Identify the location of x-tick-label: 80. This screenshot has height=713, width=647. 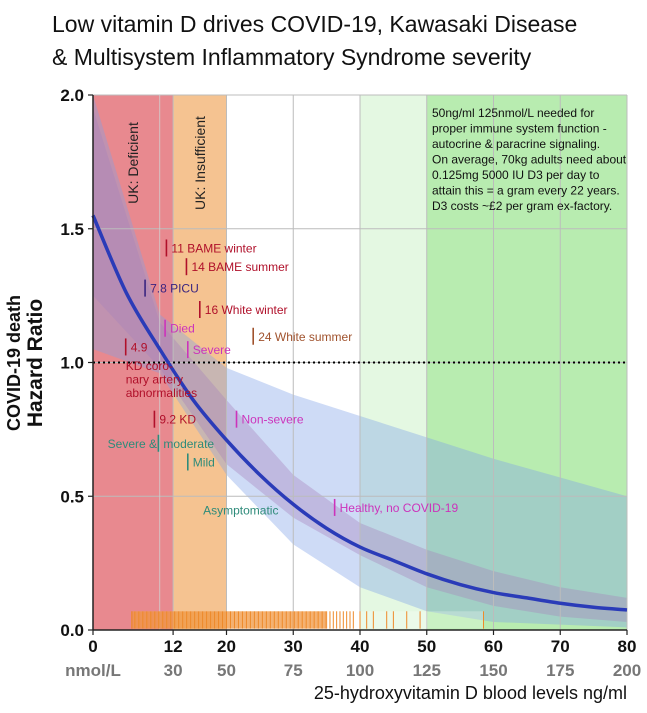
(627, 646).